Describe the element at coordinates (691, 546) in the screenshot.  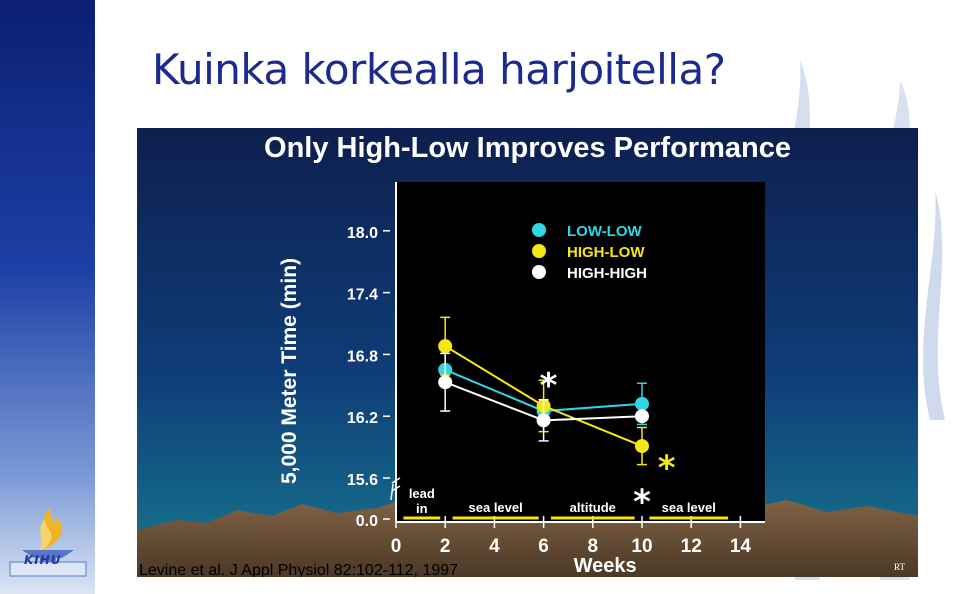
I see `x-tick-label: 12` at that location.